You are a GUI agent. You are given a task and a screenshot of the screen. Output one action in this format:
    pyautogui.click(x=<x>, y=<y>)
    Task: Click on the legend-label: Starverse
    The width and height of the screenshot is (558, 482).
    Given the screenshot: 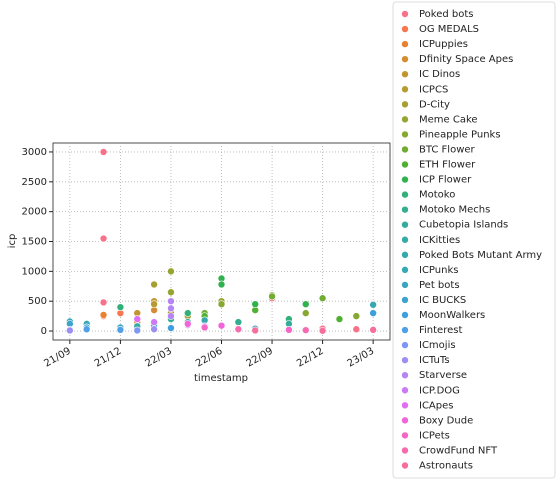 What is the action you would take?
    pyautogui.click(x=443, y=375)
    